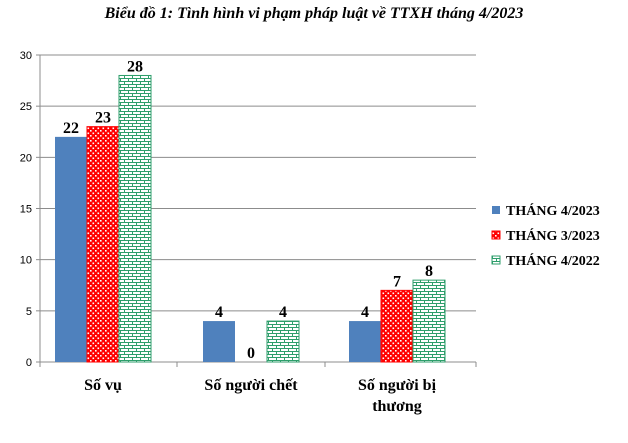 Image resolution: width=628 pixels, height=443 pixels. Describe the element at coordinates (26, 158) in the screenshot. I see `y-tick-label: 20` at that location.